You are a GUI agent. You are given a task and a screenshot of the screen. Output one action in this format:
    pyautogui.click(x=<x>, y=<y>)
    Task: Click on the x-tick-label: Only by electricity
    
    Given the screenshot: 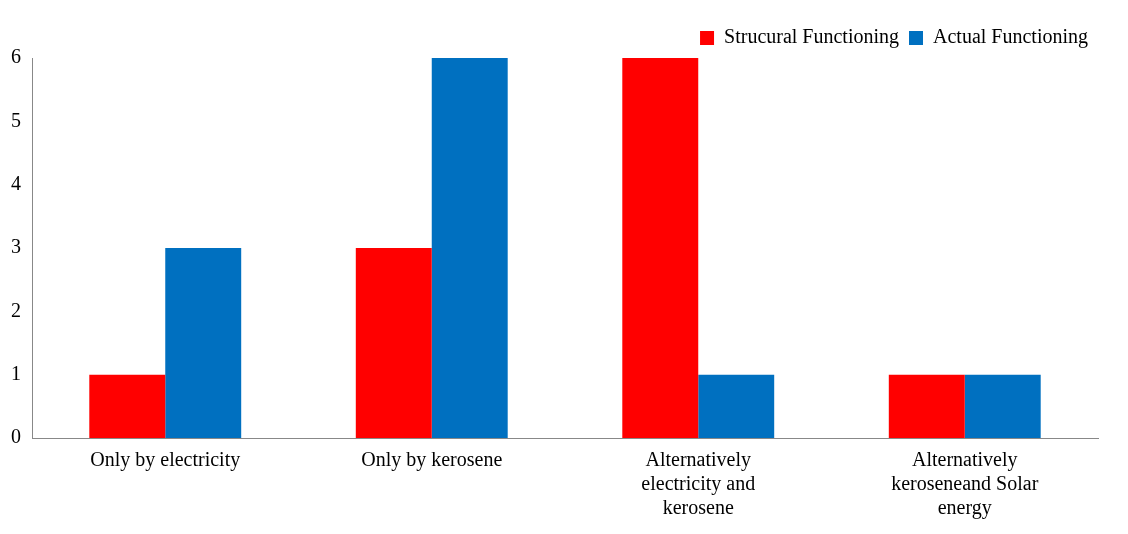 What is the action you would take?
    pyautogui.click(x=165, y=460)
    